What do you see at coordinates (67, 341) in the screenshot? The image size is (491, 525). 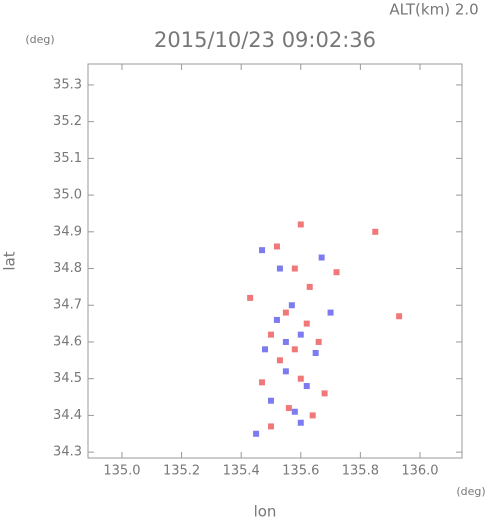 I see `y-tick-label: 34.6` at bounding box center [67, 341].